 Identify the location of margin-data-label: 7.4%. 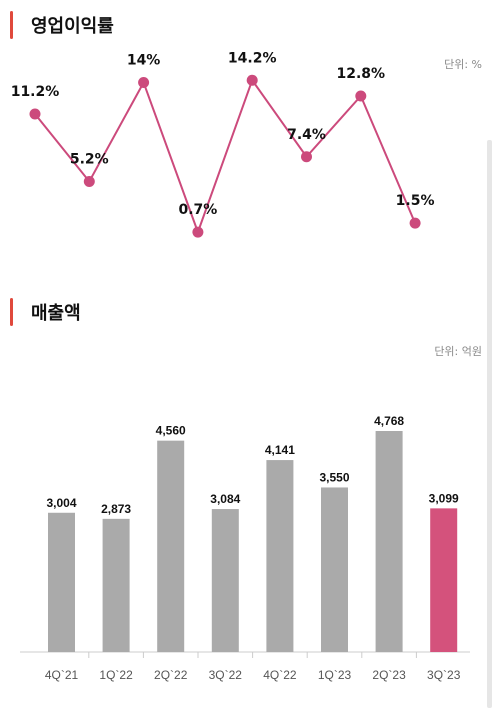
(306, 135).